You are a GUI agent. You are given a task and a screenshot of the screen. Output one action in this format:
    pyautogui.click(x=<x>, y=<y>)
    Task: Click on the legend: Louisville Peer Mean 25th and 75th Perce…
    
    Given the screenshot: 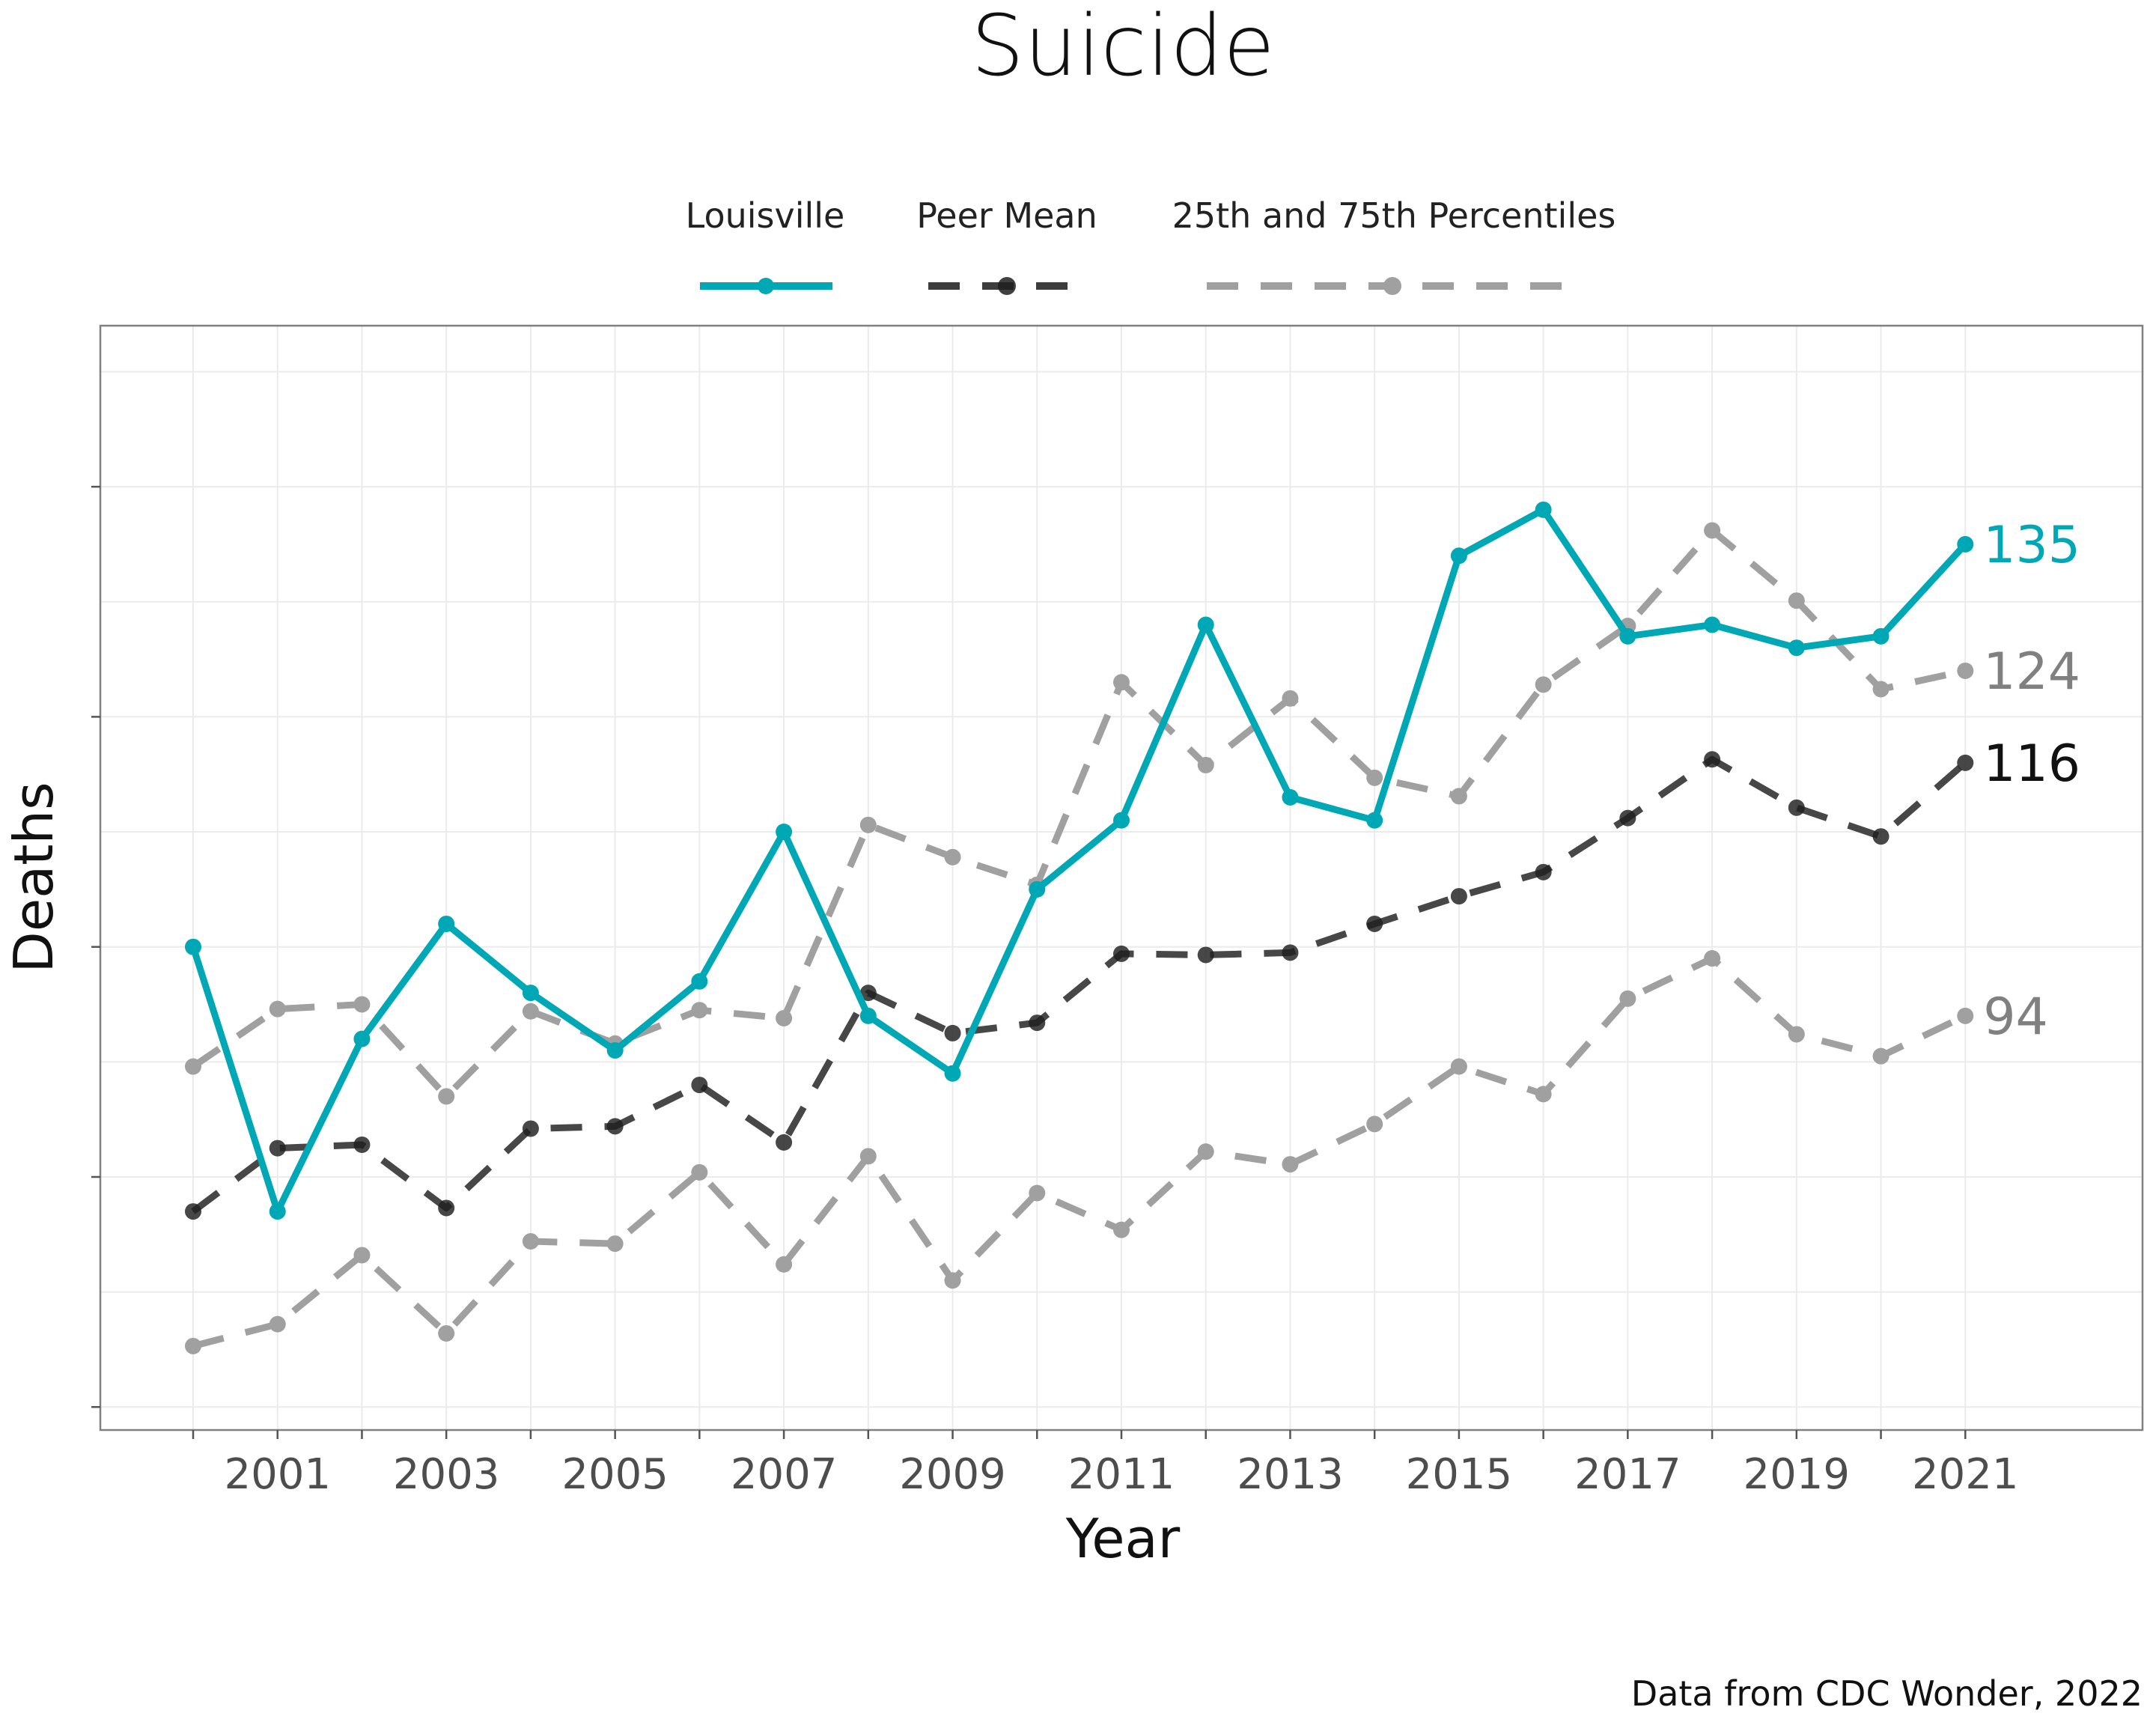 What is the action you would take?
    pyautogui.click(x=1151, y=245)
    